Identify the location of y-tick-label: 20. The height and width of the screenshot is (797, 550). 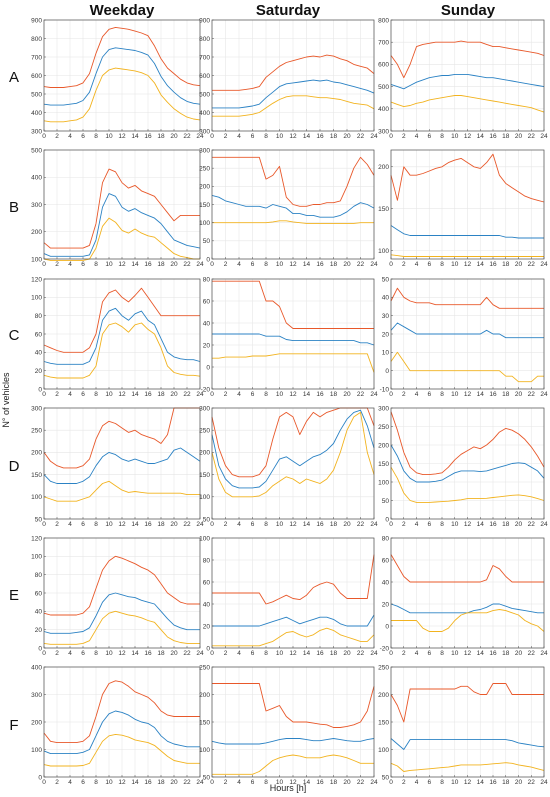
(207, 345).